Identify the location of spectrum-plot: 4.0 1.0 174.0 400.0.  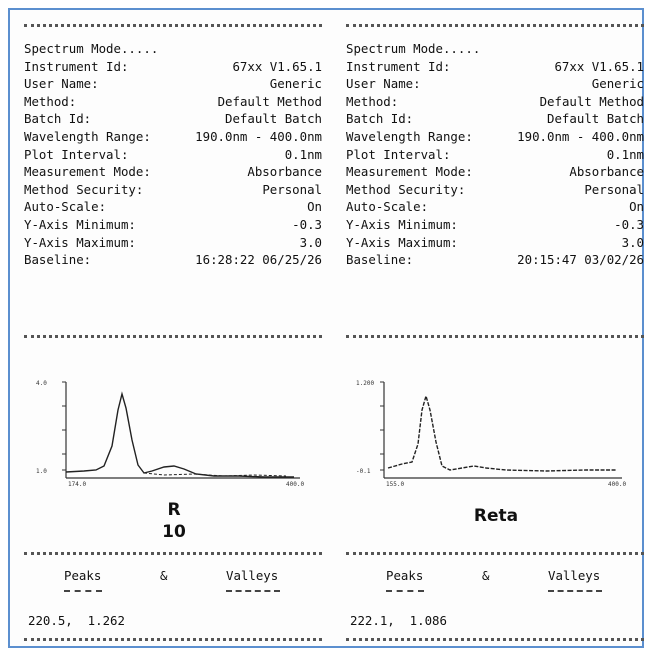
(170, 434).